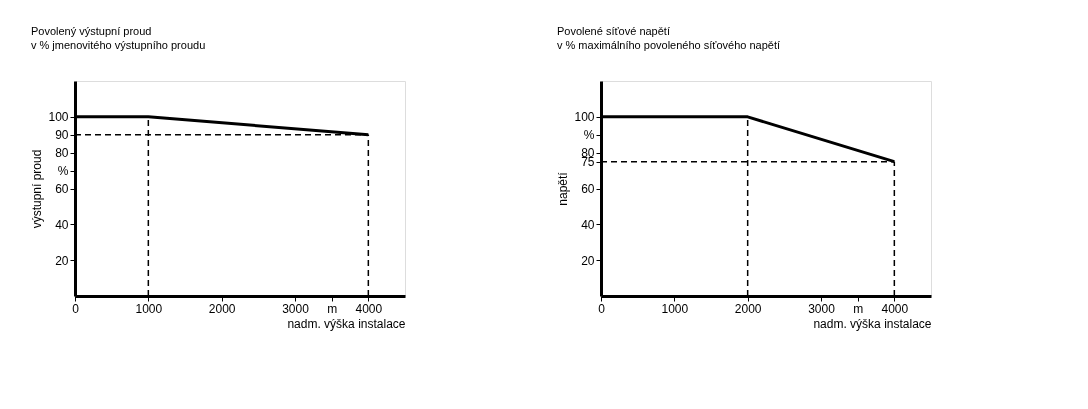 The image size is (1088, 409). What do you see at coordinates (37, 189) in the screenshot?
I see `y-axis-title: výstupní proud` at bounding box center [37, 189].